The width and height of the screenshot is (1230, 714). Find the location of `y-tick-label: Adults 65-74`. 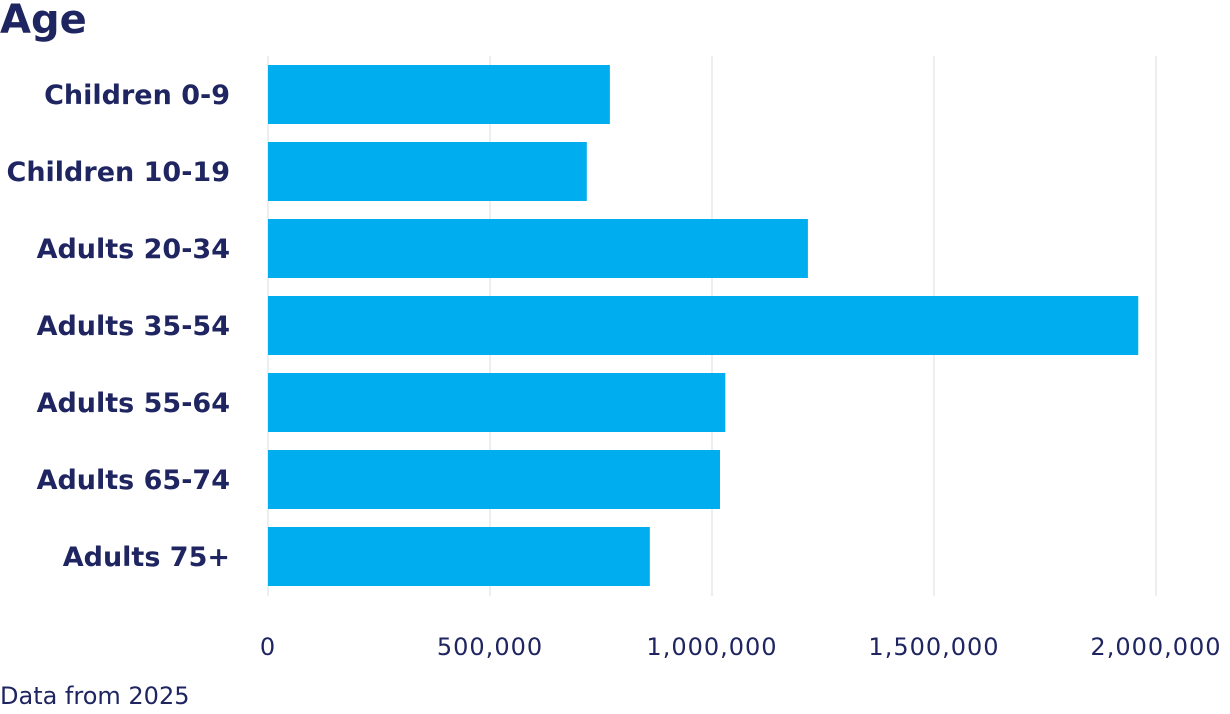

y-tick-label: Adults 65-74 is located at coordinates (133, 480).